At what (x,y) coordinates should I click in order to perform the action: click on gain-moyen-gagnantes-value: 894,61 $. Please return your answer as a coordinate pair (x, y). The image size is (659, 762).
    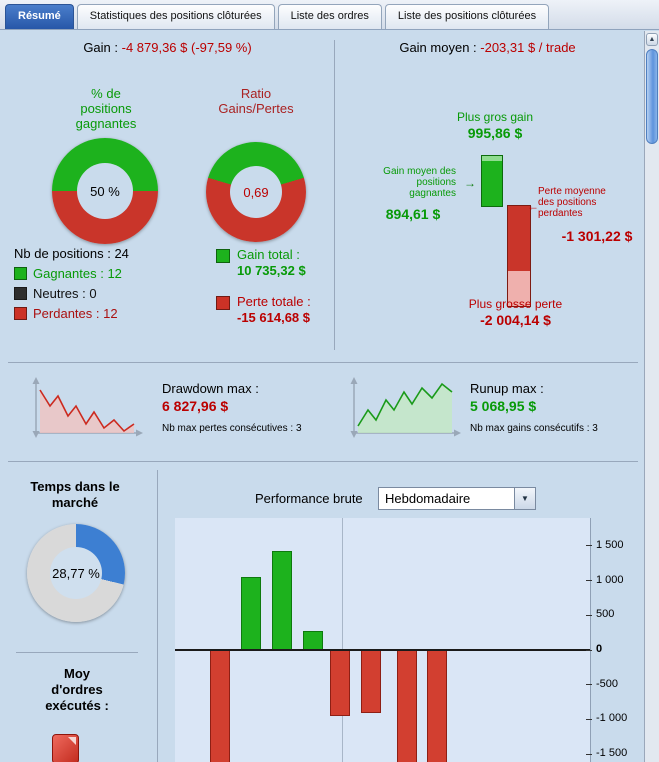
    Looking at the image, I should click on (413, 214).